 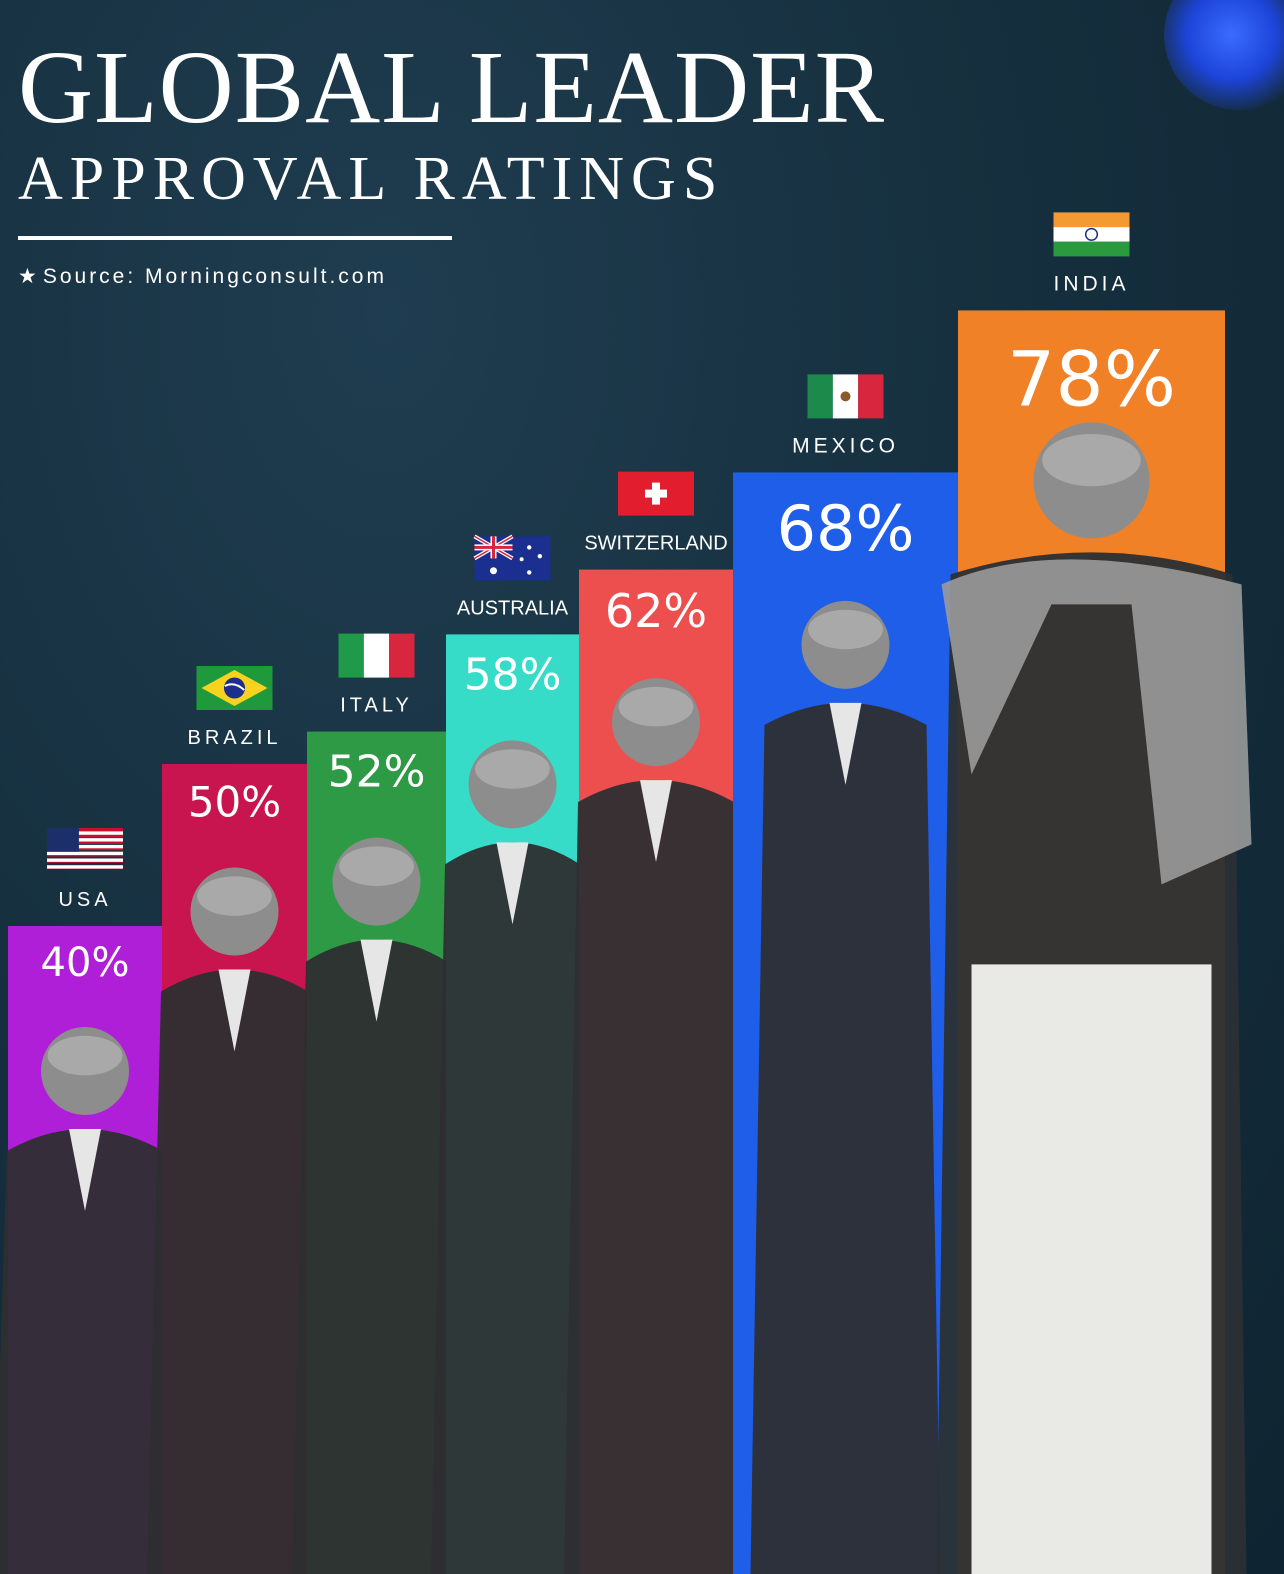 I want to click on bar-group-italy: 52% ITALY, so click(x=376, y=1103).